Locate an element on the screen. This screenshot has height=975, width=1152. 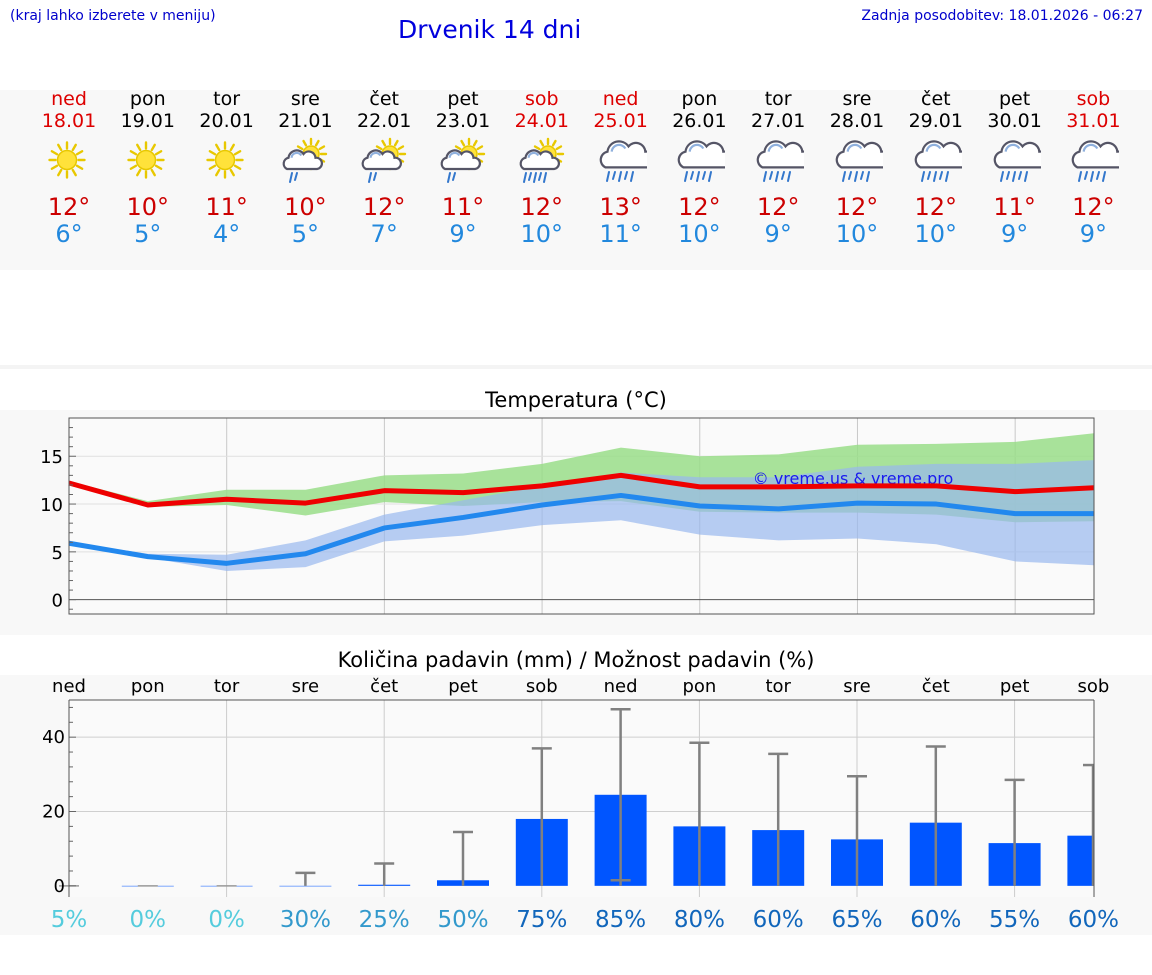
day-date: 26.01 is located at coordinates (699, 121).